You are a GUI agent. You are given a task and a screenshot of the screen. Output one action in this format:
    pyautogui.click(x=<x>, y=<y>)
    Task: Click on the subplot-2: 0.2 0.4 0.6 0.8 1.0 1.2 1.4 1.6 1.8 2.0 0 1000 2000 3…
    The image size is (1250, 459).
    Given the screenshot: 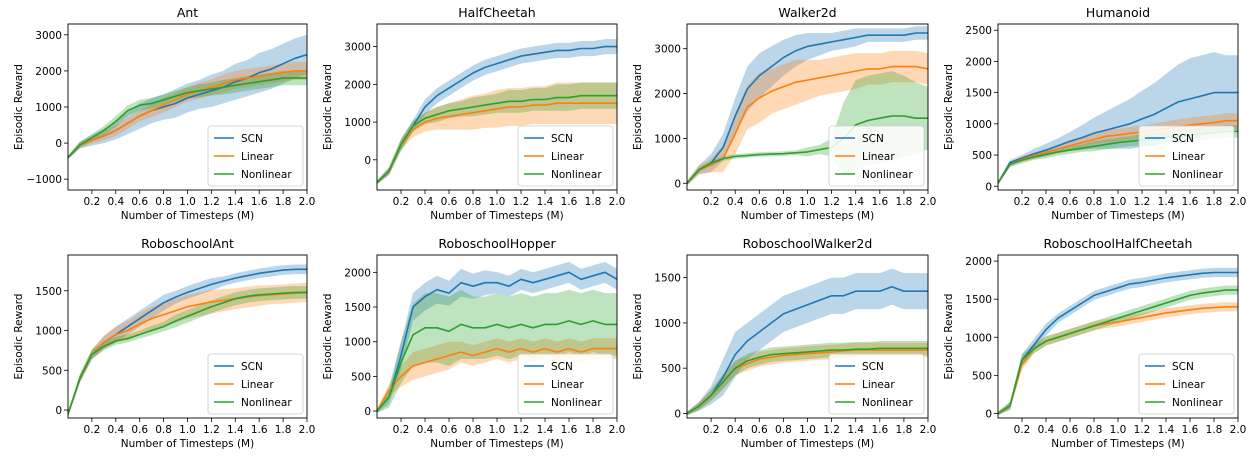 What is the action you would take?
    pyautogui.click(x=473, y=113)
    